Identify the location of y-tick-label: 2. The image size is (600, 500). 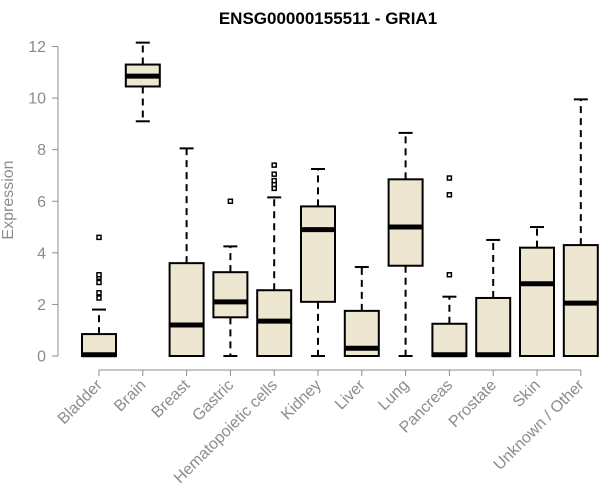
(41, 305).